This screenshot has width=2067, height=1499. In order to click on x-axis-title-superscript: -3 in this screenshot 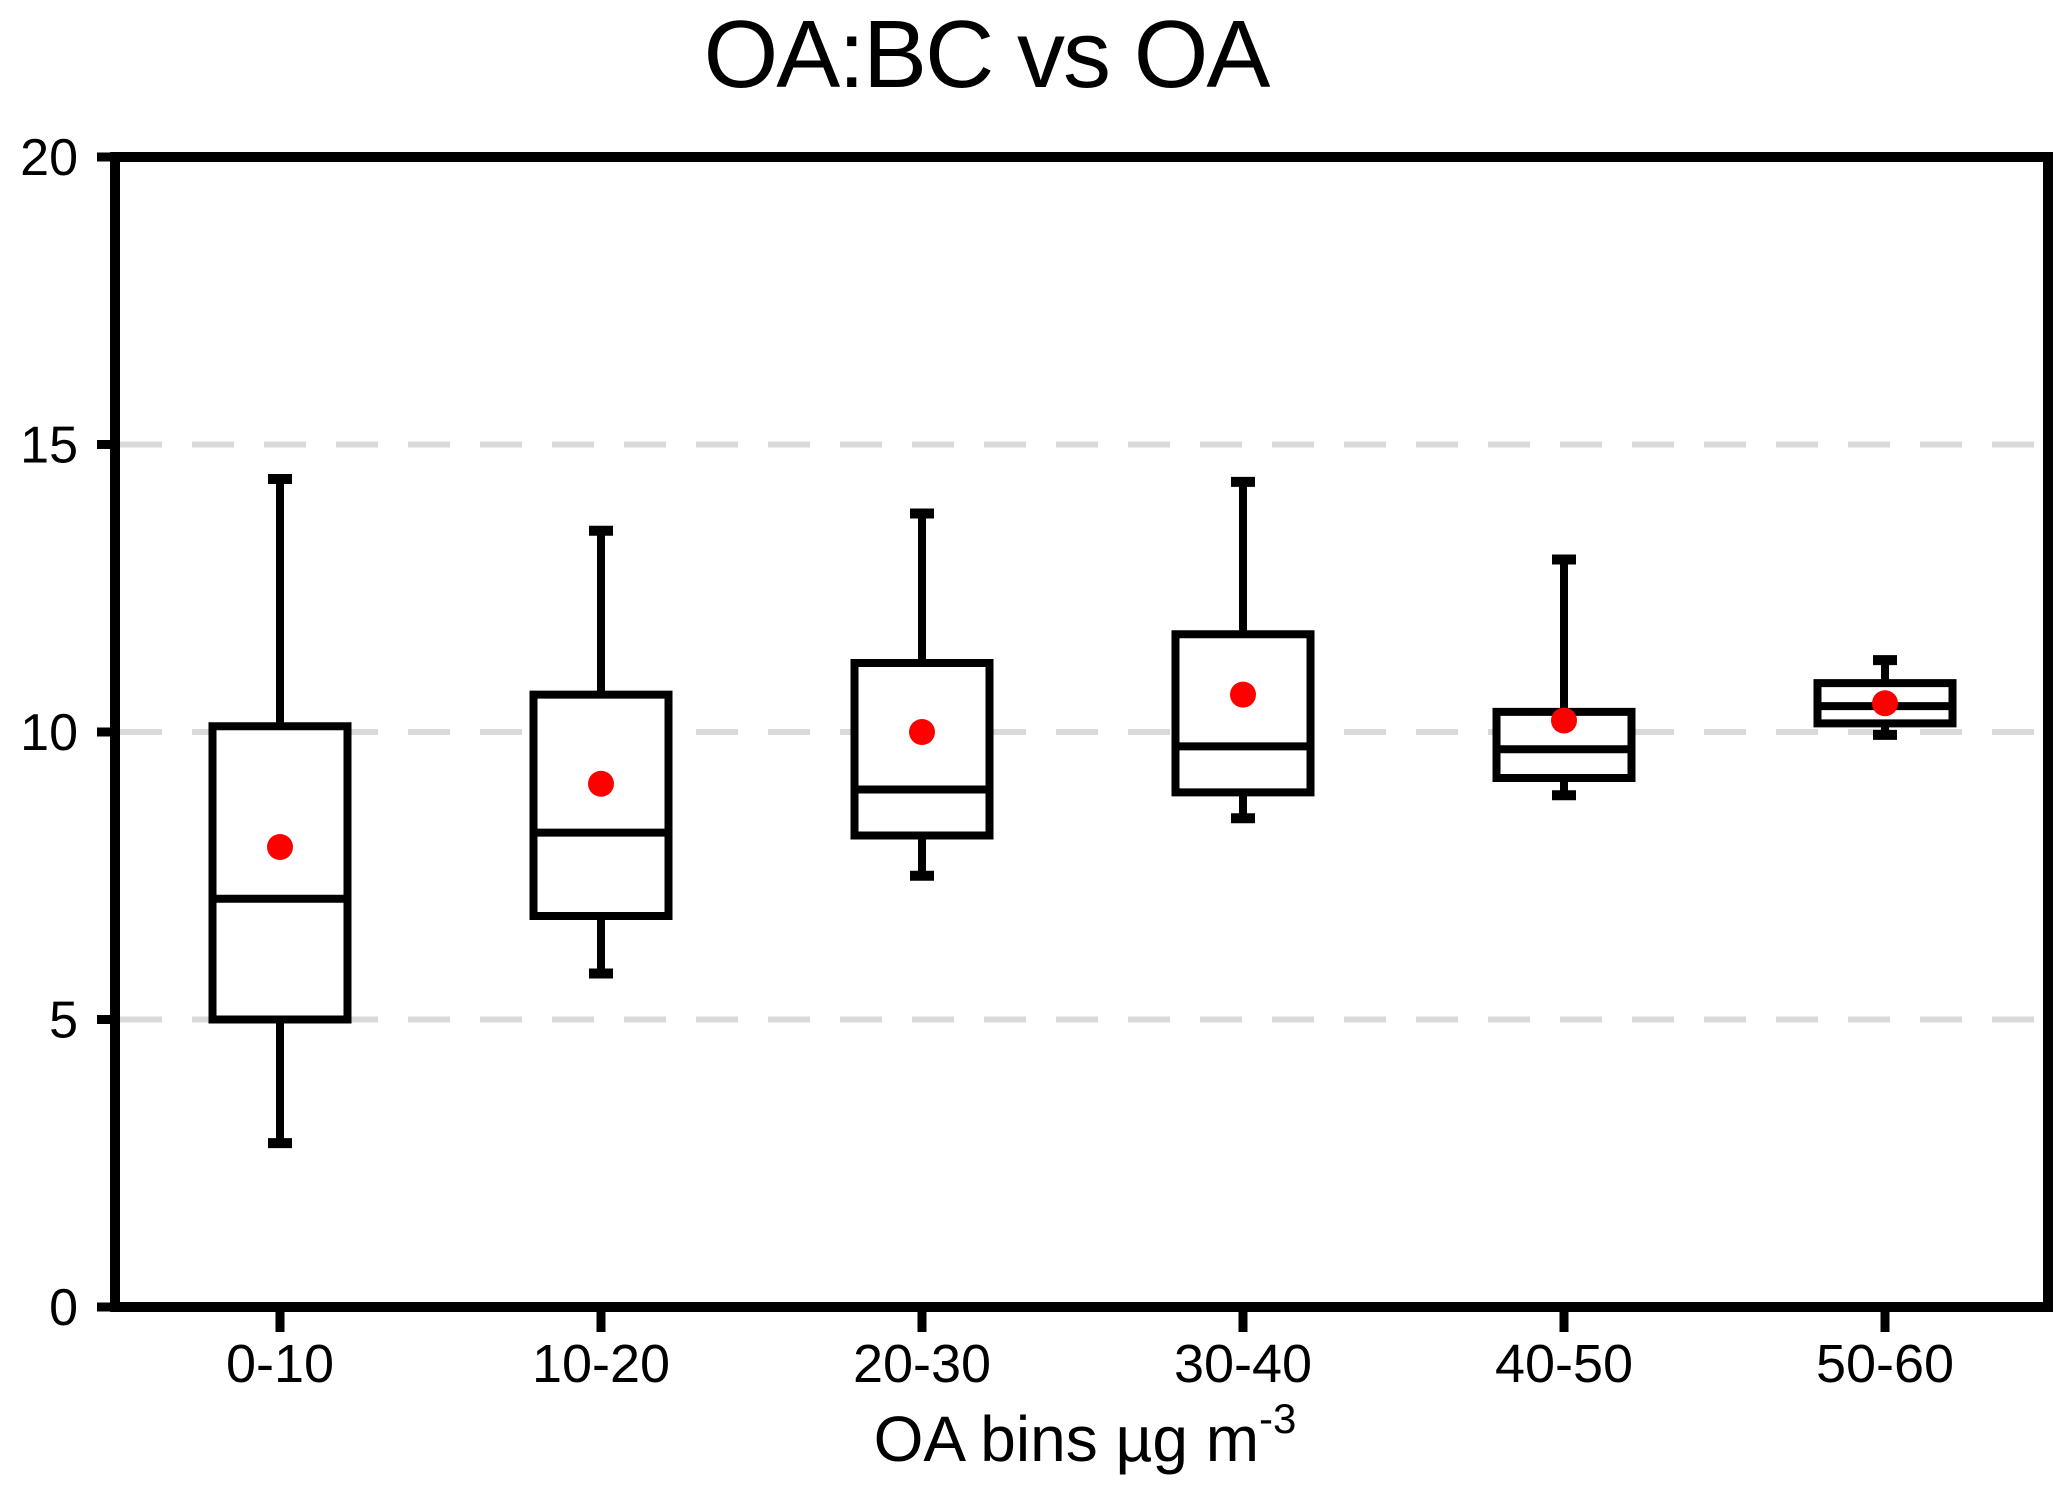, I will do `click(1278, 1418)`.